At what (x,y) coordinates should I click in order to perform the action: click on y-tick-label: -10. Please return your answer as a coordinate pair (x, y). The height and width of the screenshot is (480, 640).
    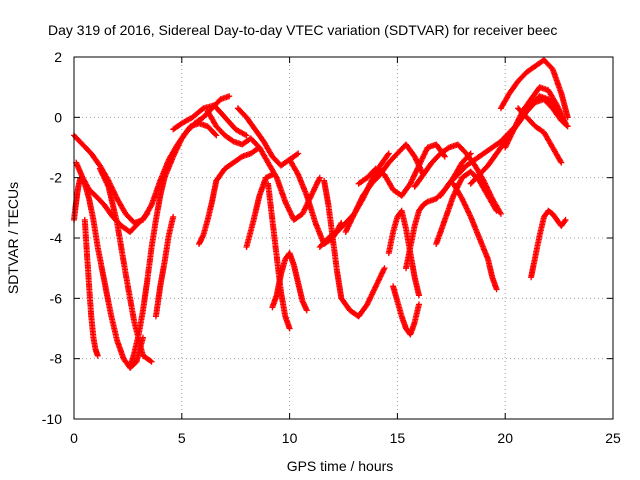
    Looking at the image, I should click on (52, 419).